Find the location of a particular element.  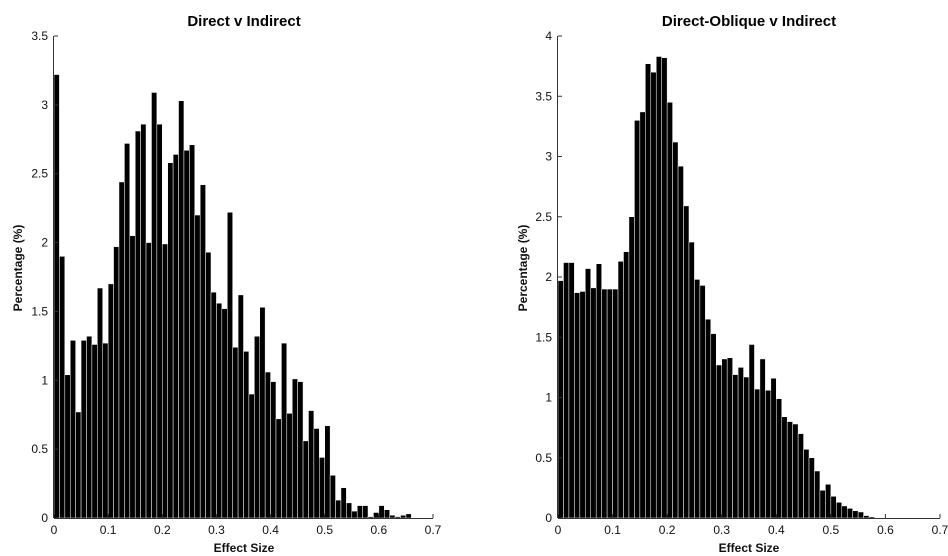

x-tick-label: 0.3 is located at coordinates (216, 530).